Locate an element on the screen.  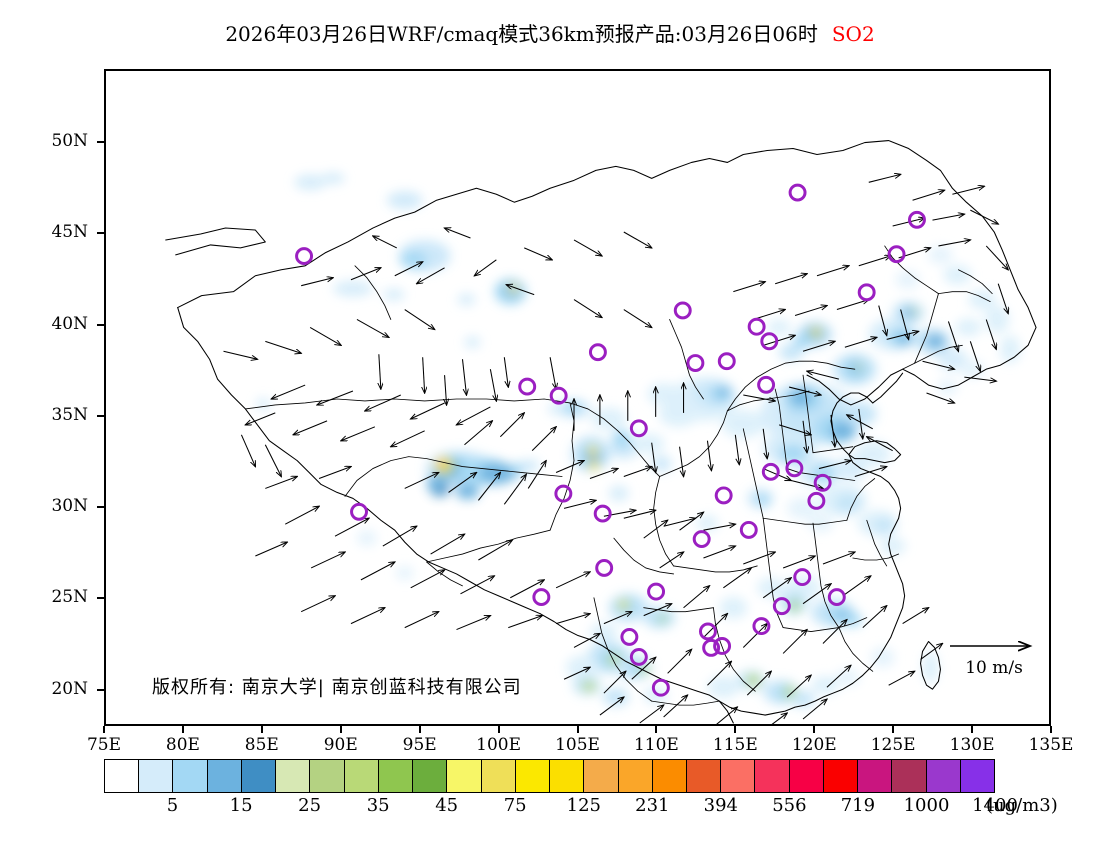
x-axis-label: 75E is located at coordinates (104, 745).